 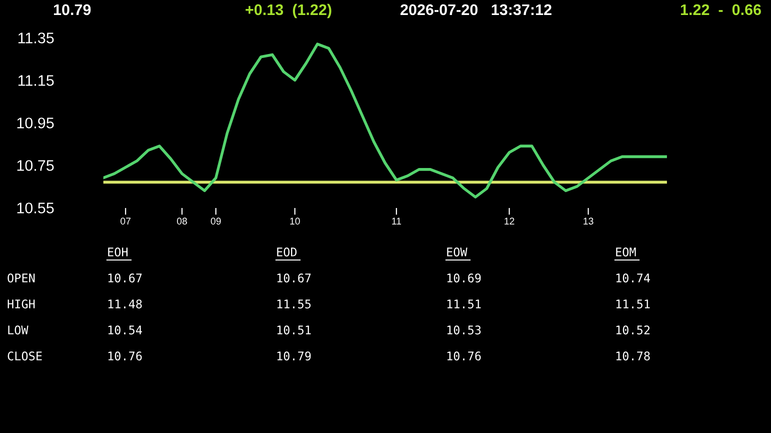 What do you see at coordinates (25, 356) in the screenshot?
I see `text: CLOSE` at bounding box center [25, 356].